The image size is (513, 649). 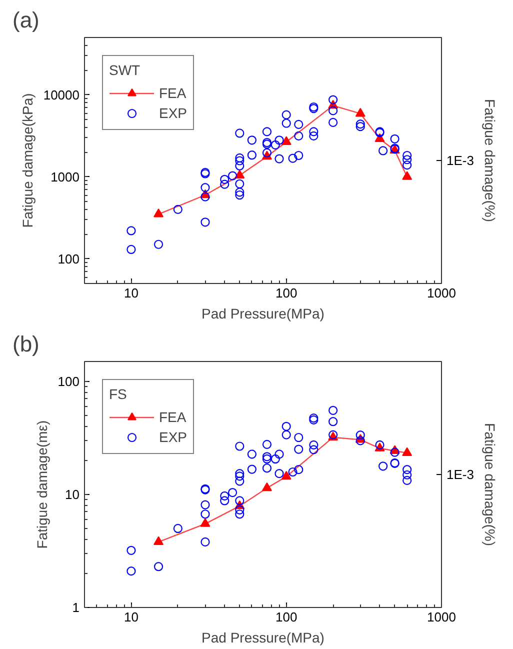 What do you see at coordinates (26, 20) in the screenshot?
I see `chart-title: (a)` at bounding box center [26, 20].